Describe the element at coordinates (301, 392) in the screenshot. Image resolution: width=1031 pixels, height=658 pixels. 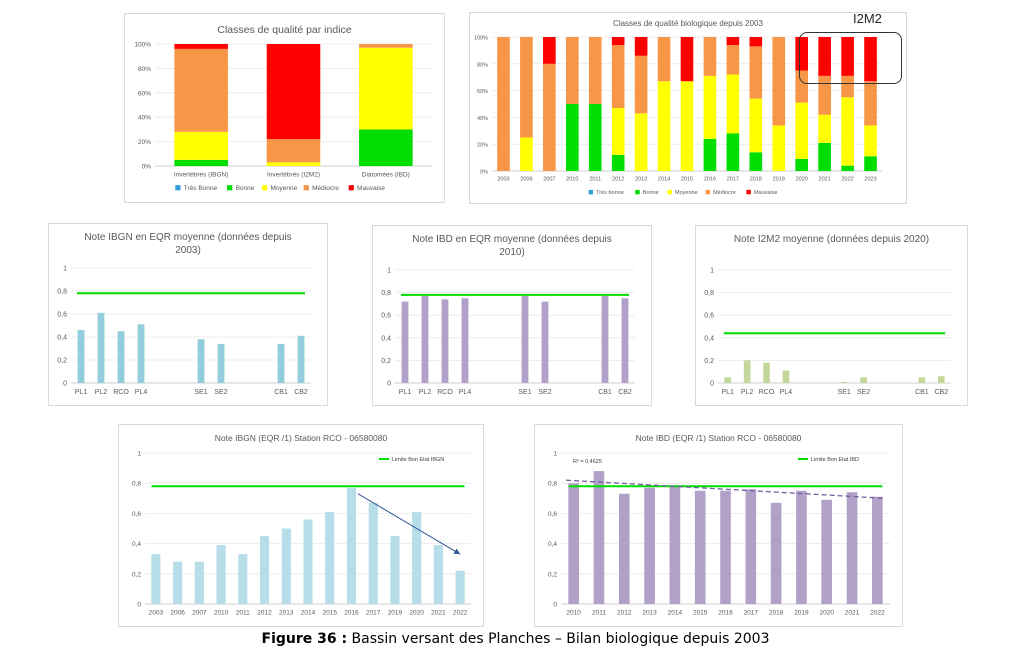
I see `x-tick-label: CB2` at that location.